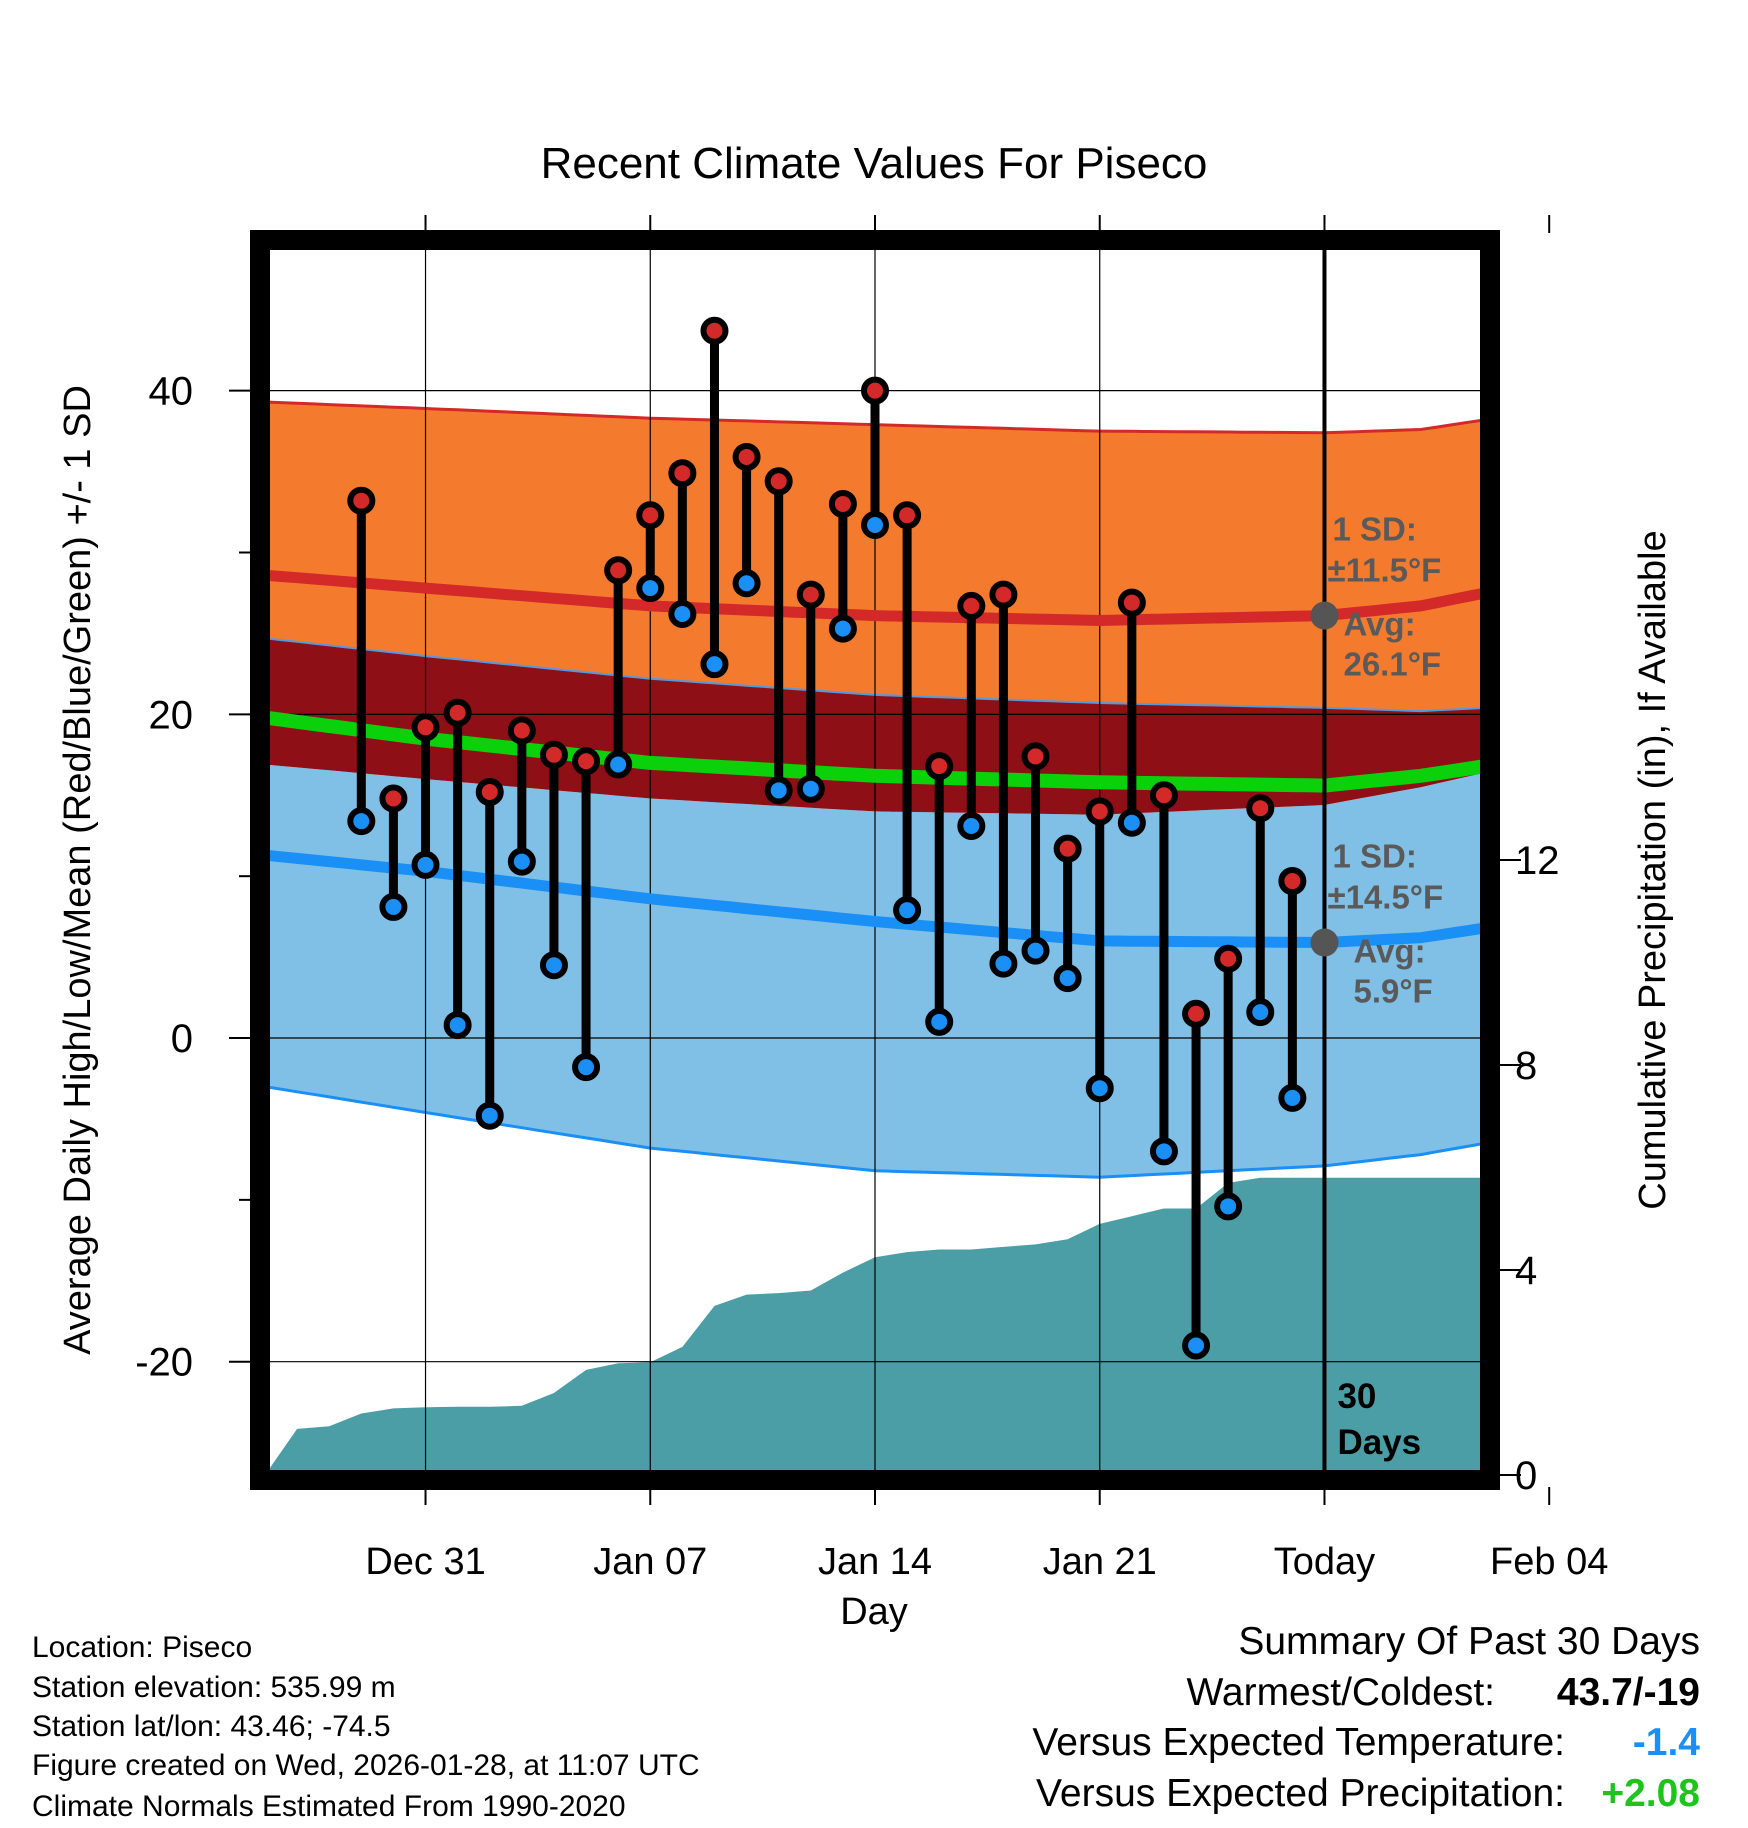  What do you see at coordinates (1379, 1442) in the screenshot?
I see `period-unit: Days` at bounding box center [1379, 1442].